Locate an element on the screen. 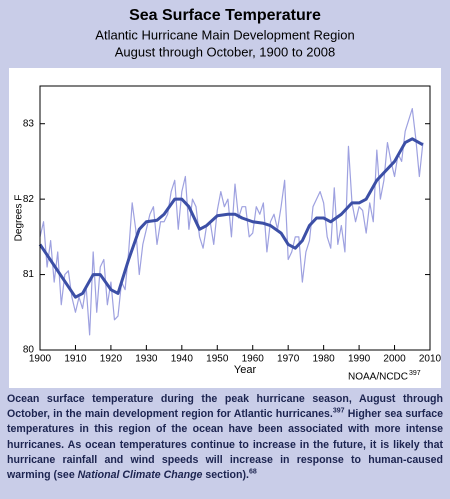 The image size is (450, 499). y-tick-label: 80 is located at coordinates (29, 350).